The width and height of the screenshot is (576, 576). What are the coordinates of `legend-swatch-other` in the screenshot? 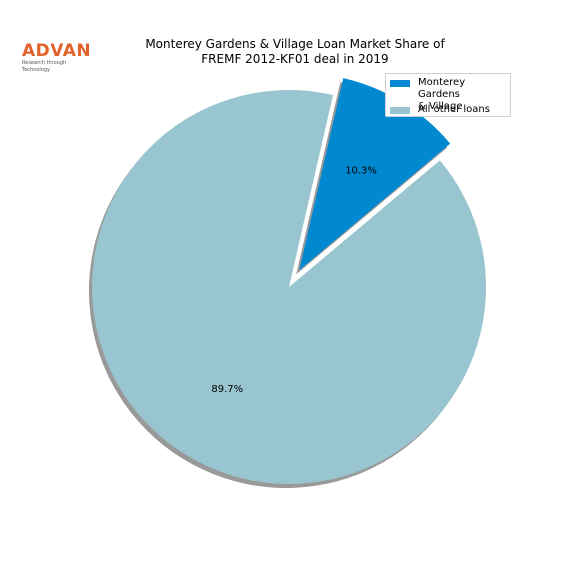 It's located at (400, 110).